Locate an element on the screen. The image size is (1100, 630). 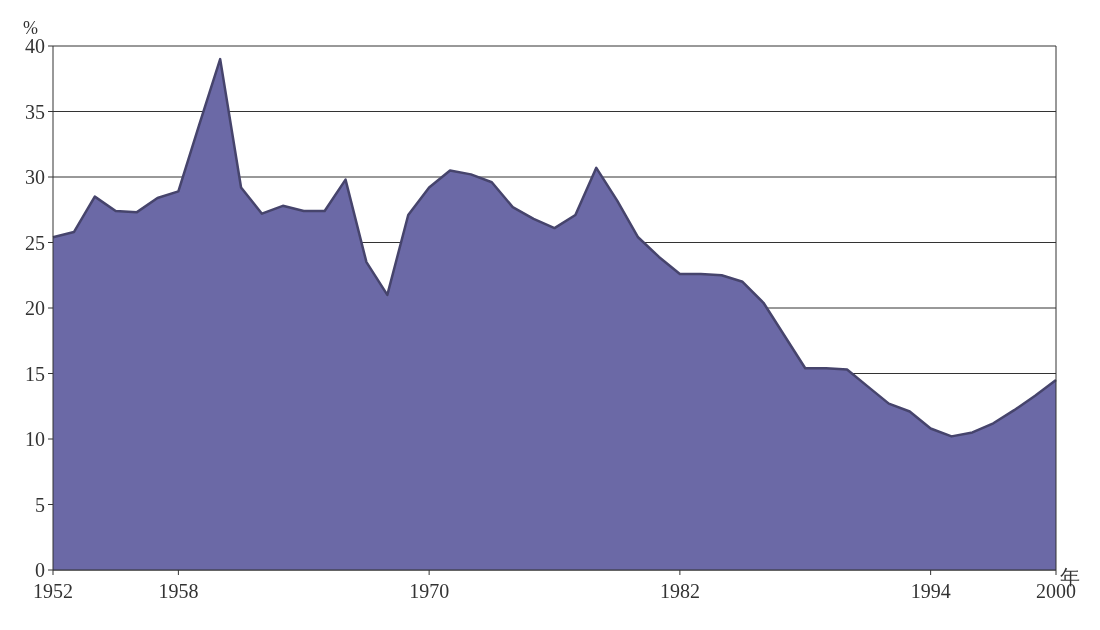
y-tick-label: 10 is located at coordinates (35, 439).